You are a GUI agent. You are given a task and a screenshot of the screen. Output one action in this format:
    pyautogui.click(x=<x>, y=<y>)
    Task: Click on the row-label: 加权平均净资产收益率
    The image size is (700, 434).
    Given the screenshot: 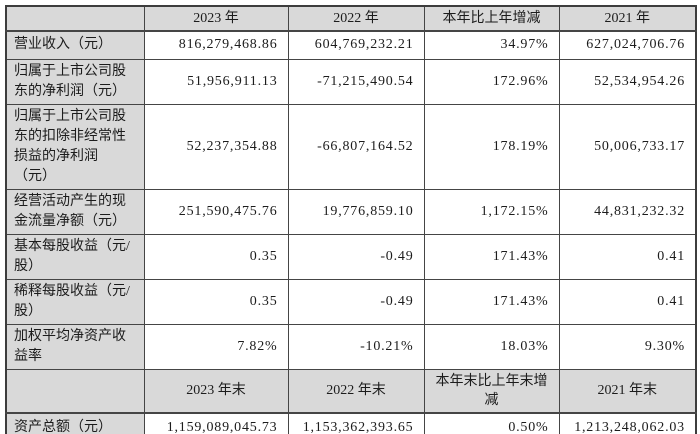 What is the action you would take?
    pyautogui.click(x=75, y=346)
    